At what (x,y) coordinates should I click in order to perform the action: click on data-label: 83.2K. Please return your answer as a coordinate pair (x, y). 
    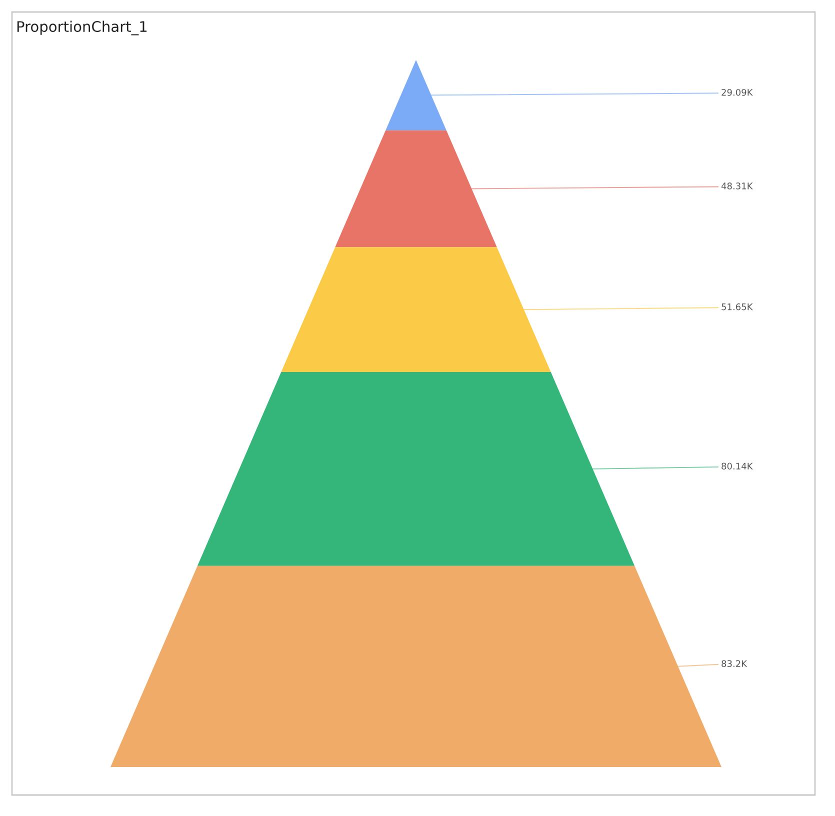
    Looking at the image, I should click on (735, 664).